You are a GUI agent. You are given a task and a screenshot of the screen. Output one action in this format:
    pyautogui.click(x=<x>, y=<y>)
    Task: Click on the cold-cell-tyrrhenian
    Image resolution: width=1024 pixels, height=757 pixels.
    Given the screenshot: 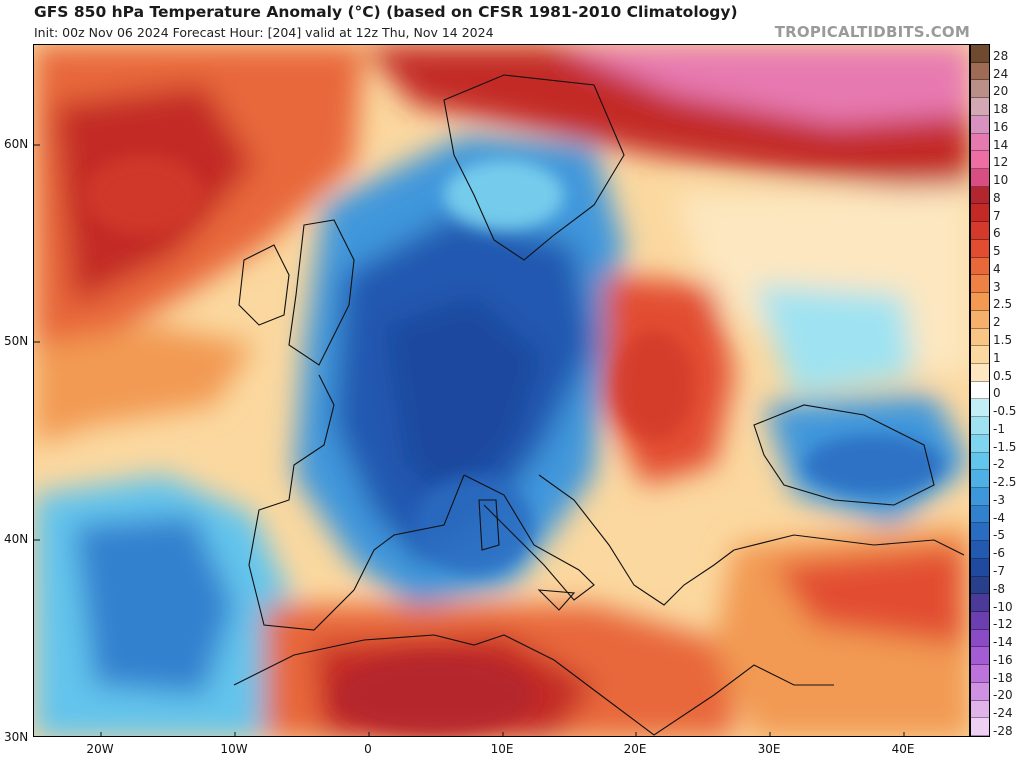 What is the action you would take?
    pyautogui.click(x=474, y=525)
    